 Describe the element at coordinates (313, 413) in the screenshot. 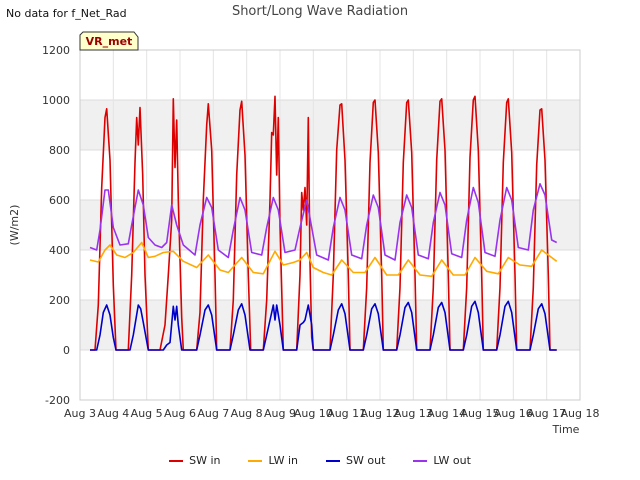

I see `x-tick-label: Aug 10` at that location.